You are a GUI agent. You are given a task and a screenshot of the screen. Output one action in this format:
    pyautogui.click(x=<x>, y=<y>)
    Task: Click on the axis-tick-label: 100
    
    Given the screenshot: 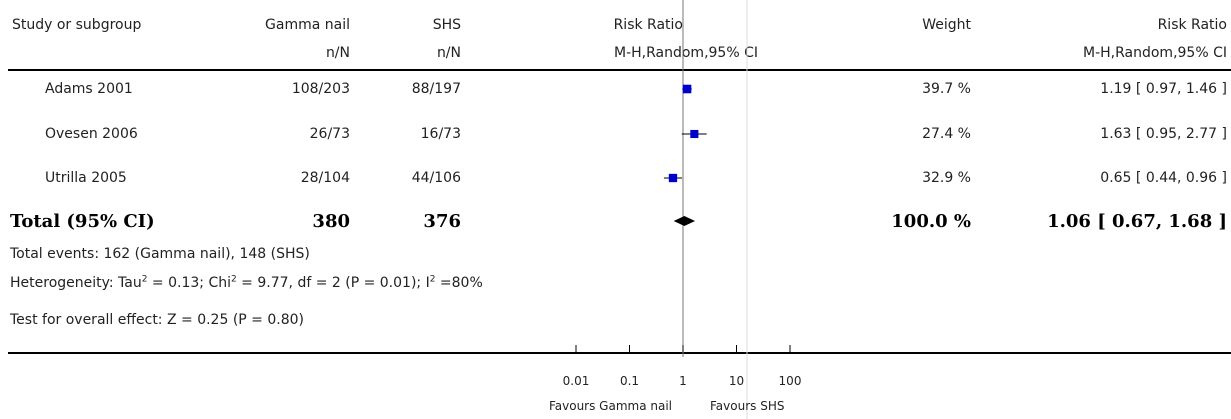 What is the action you would take?
    pyautogui.click(x=790, y=381)
    